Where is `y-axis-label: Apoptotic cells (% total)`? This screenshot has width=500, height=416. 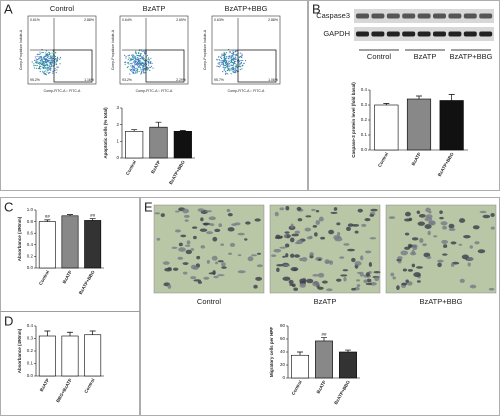 y-axis-label: Apoptotic cells (% total) is located at coordinates (105, 133).